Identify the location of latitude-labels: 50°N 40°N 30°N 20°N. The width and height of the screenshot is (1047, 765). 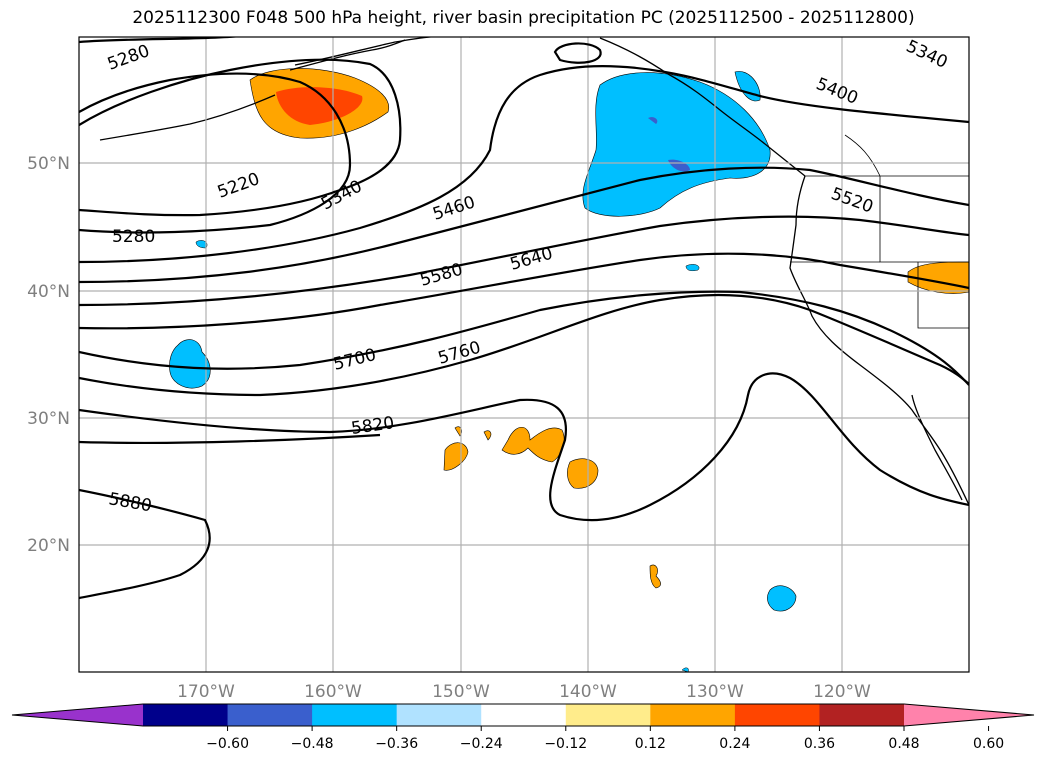
(48, 355).